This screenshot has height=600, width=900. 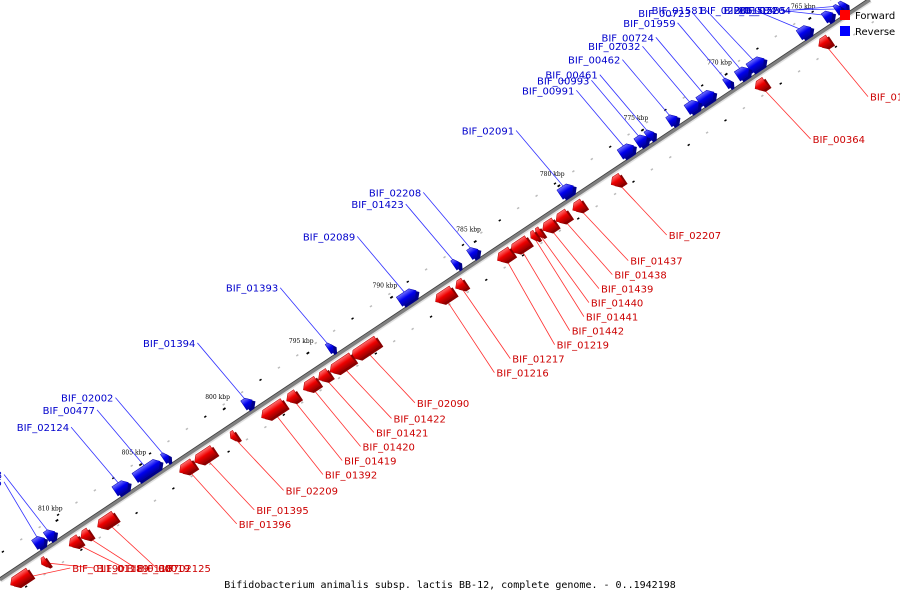 I want to click on kbp-tick-label: 770 kbp, so click(x=719, y=62).